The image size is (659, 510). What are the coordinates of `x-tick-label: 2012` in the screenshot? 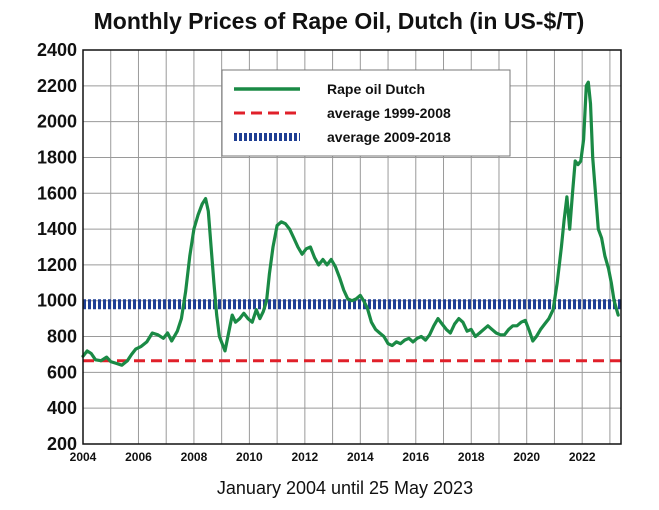 It's located at (305, 457).